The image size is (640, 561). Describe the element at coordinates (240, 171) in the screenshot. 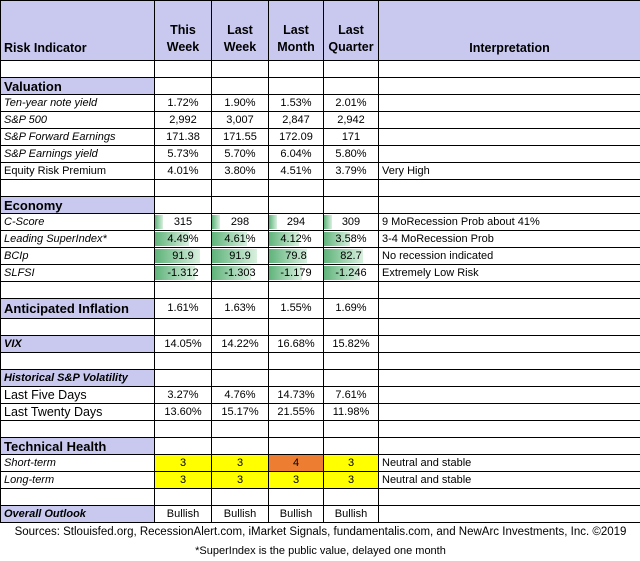

I see `value-cell: 3.80%` at that location.